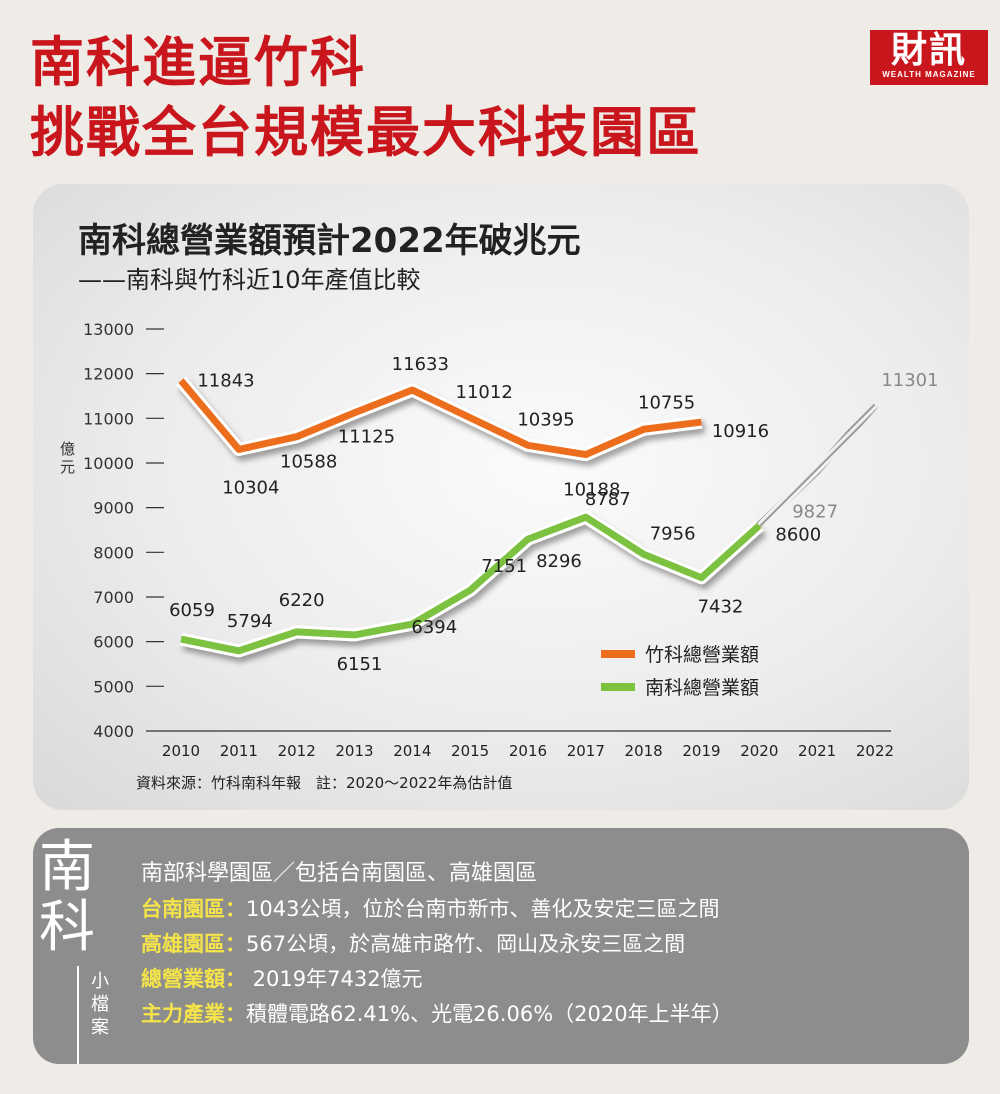 This screenshot has width=1000, height=1094. Describe the element at coordinates (740, 431) in the screenshot. I see `data-label: 10916` at that location.